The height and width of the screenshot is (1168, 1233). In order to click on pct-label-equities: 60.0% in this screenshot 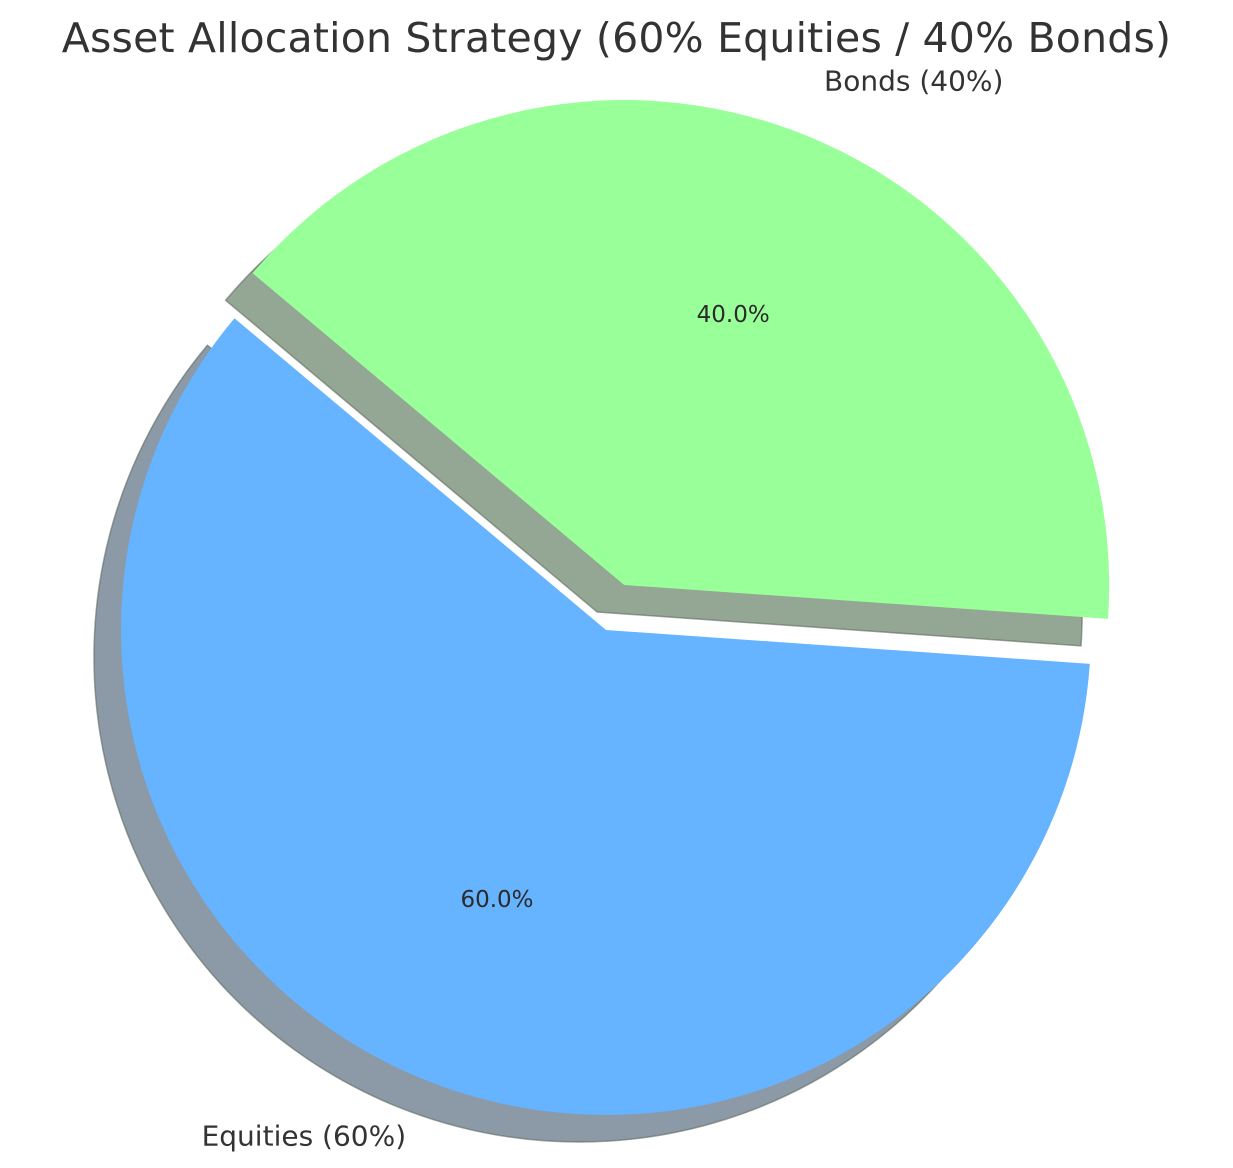, I will do `click(496, 900)`.